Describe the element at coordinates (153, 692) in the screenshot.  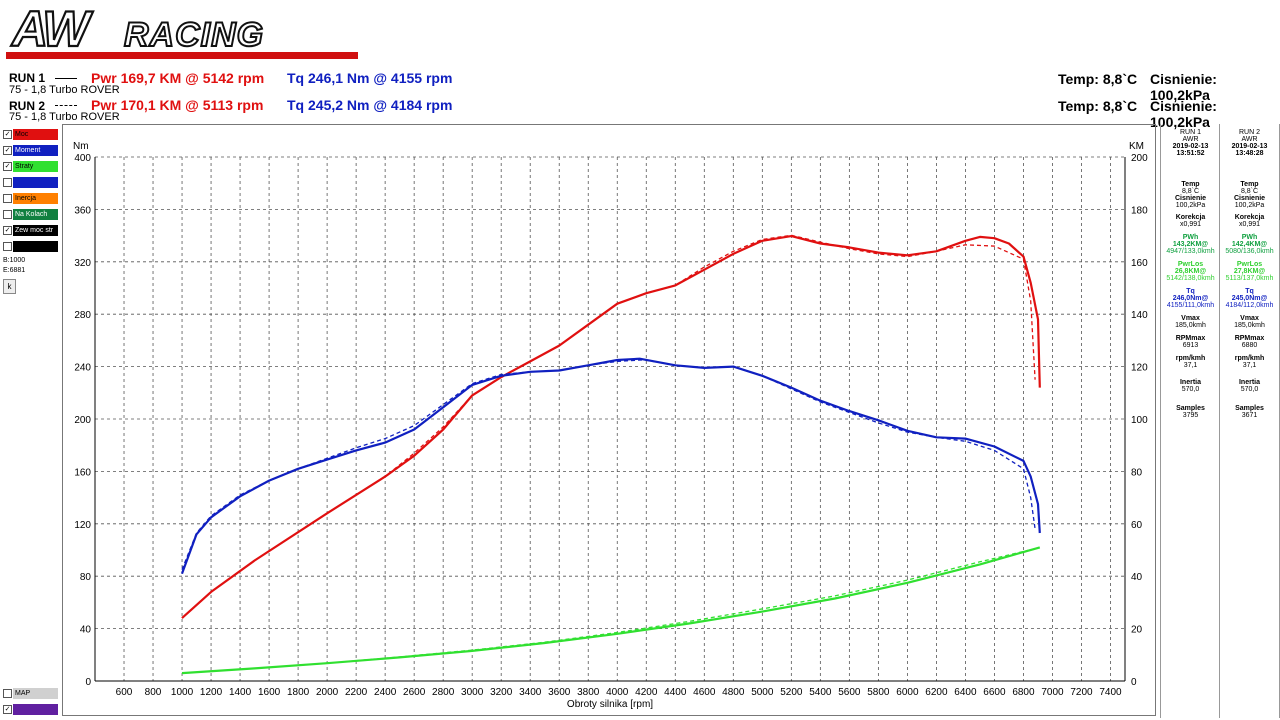
I see `x-tick-label: 800` at that location.